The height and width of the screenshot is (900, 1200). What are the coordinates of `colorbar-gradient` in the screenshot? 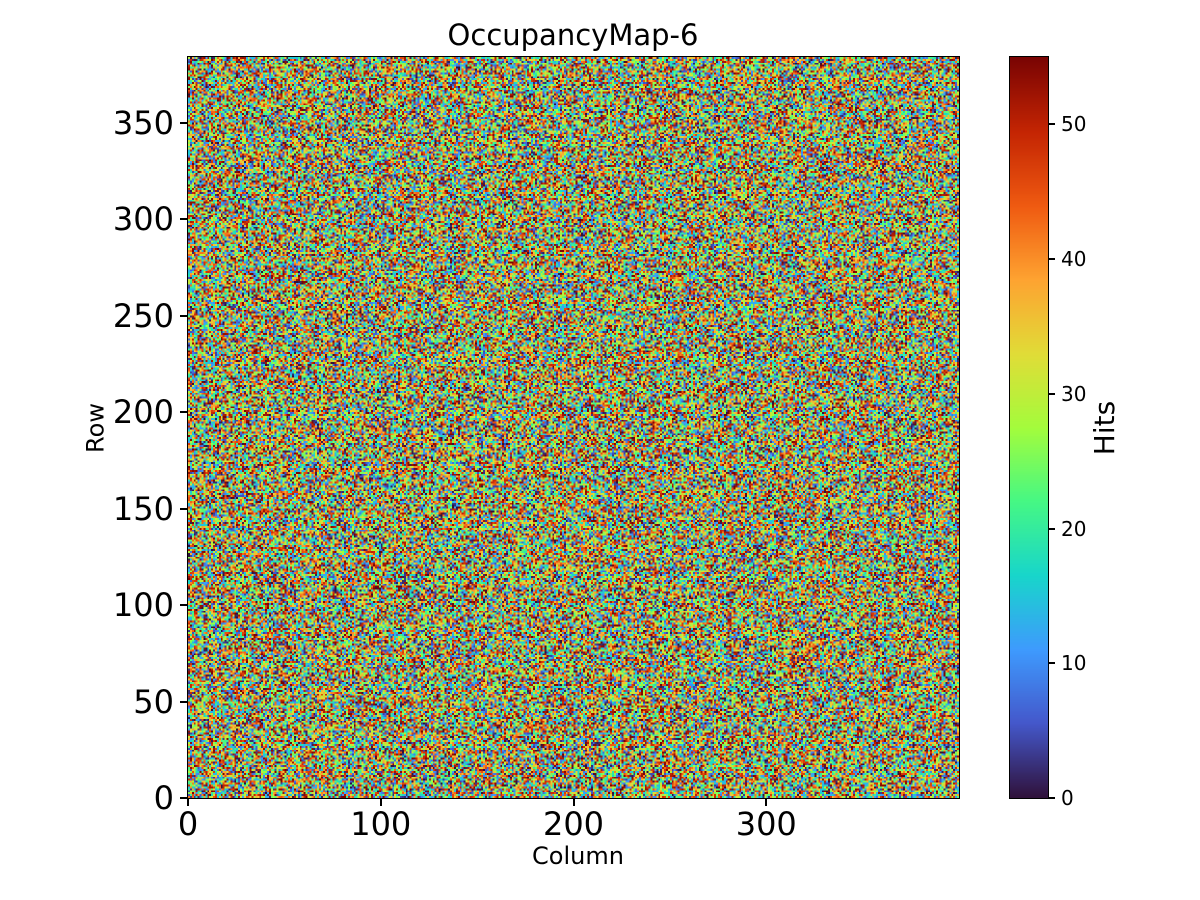 It's located at (1029, 427).